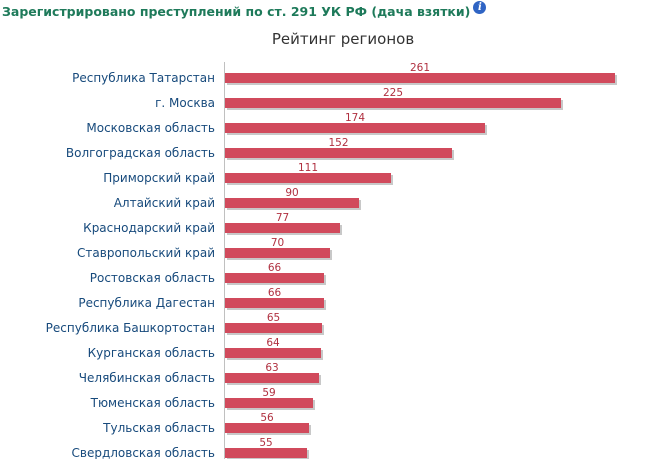 This screenshot has height=459, width=650. Describe the element at coordinates (420, 68) in the screenshot. I see `value-label: 261` at that location.